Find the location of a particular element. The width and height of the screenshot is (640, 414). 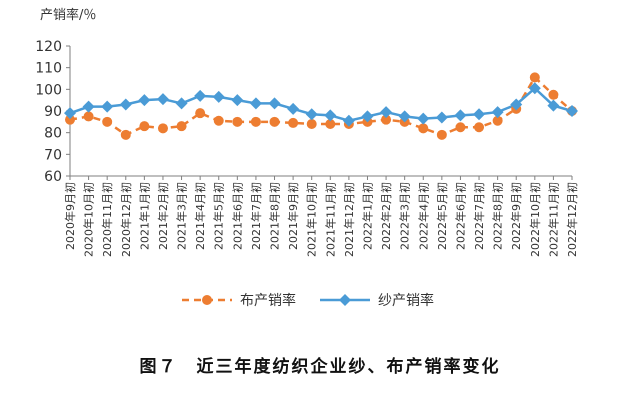

x-tick-label: 2022年10月初 is located at coordinates (535, 219).